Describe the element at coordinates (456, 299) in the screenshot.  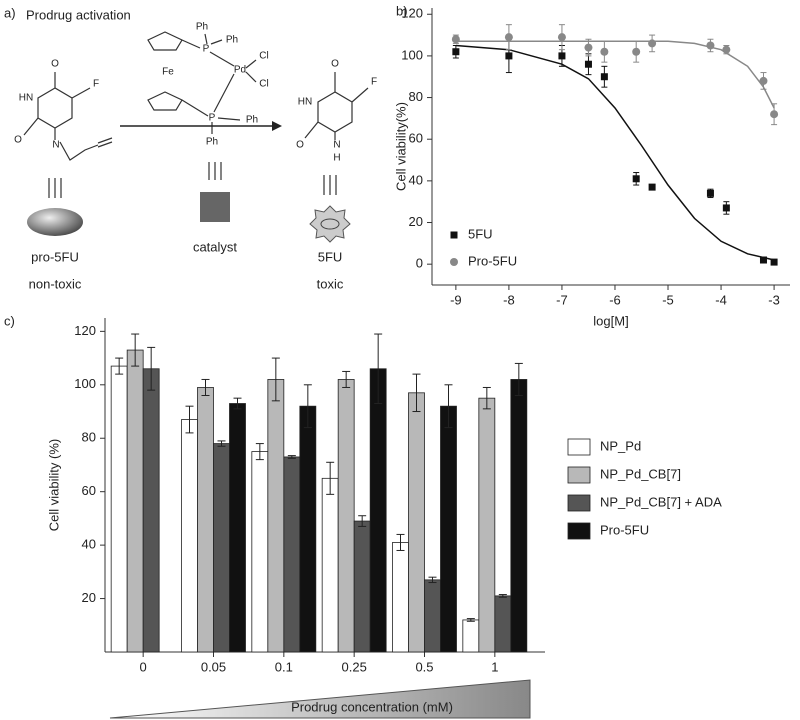
I see `x-tick-label: -9` at that location.